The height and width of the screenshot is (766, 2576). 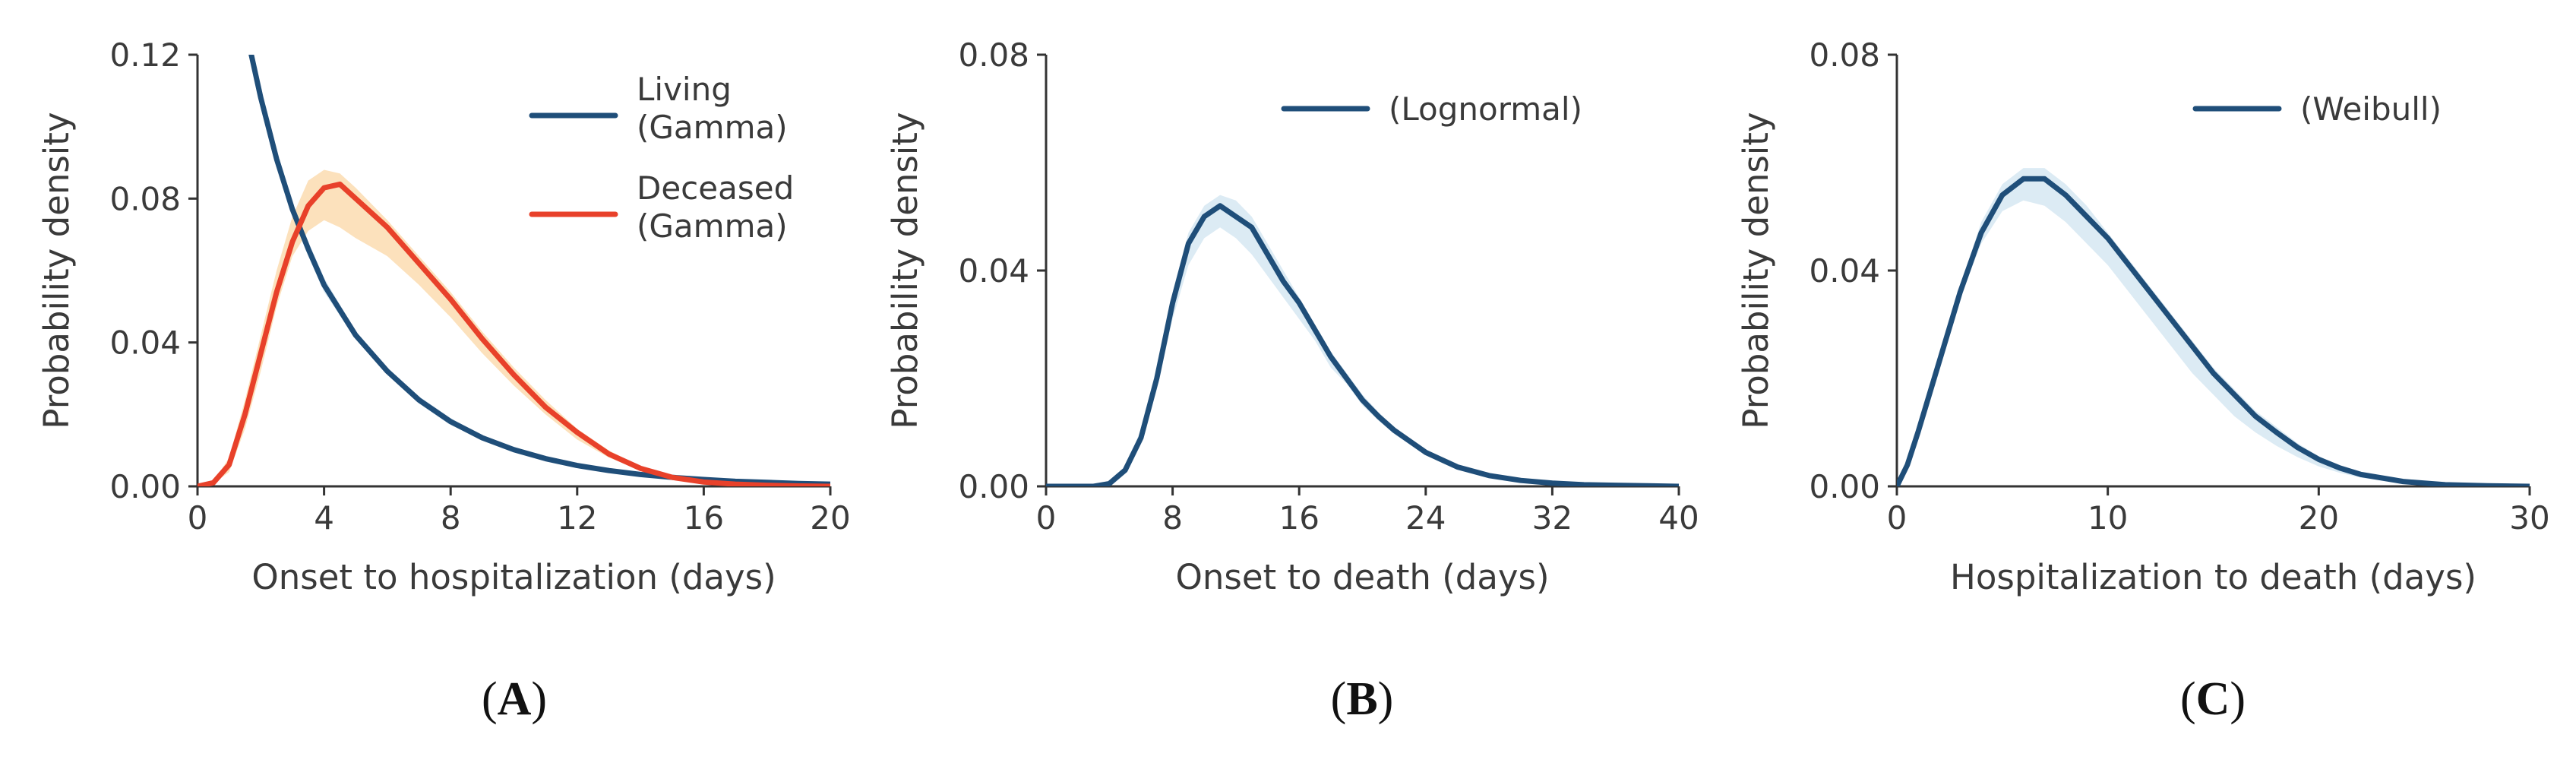 I want to click on y-tick-label: 0.12, so click(x=145, y=55).